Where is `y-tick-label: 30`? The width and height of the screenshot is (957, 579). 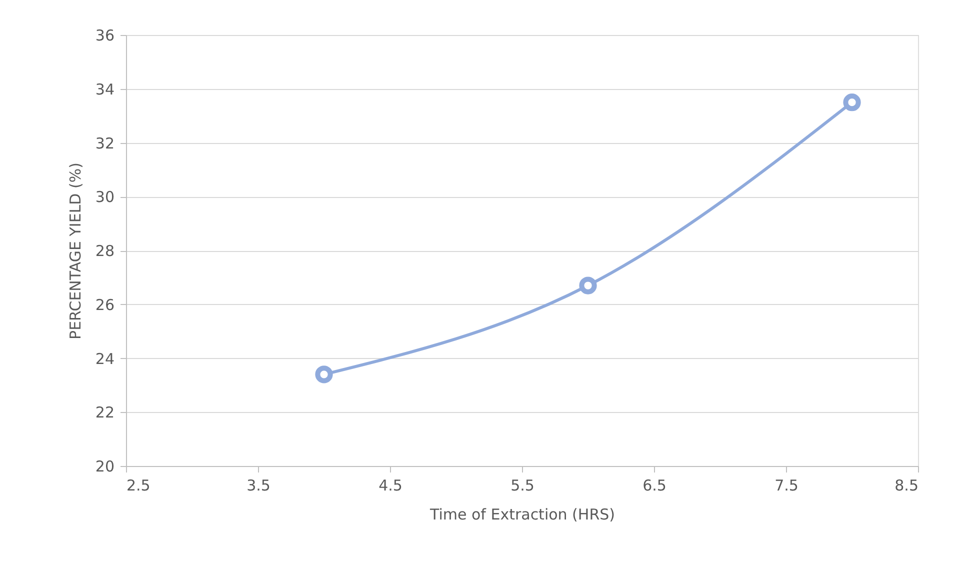
y-tick-label: 30 is located at coordinates (104, 197).